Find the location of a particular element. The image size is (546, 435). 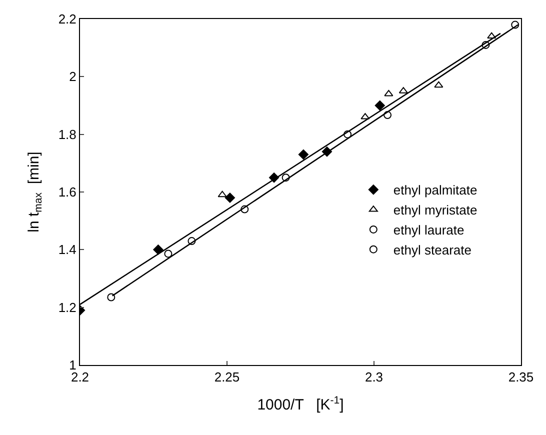

y-tick-label: 2 is located at coordinates (72, 76).